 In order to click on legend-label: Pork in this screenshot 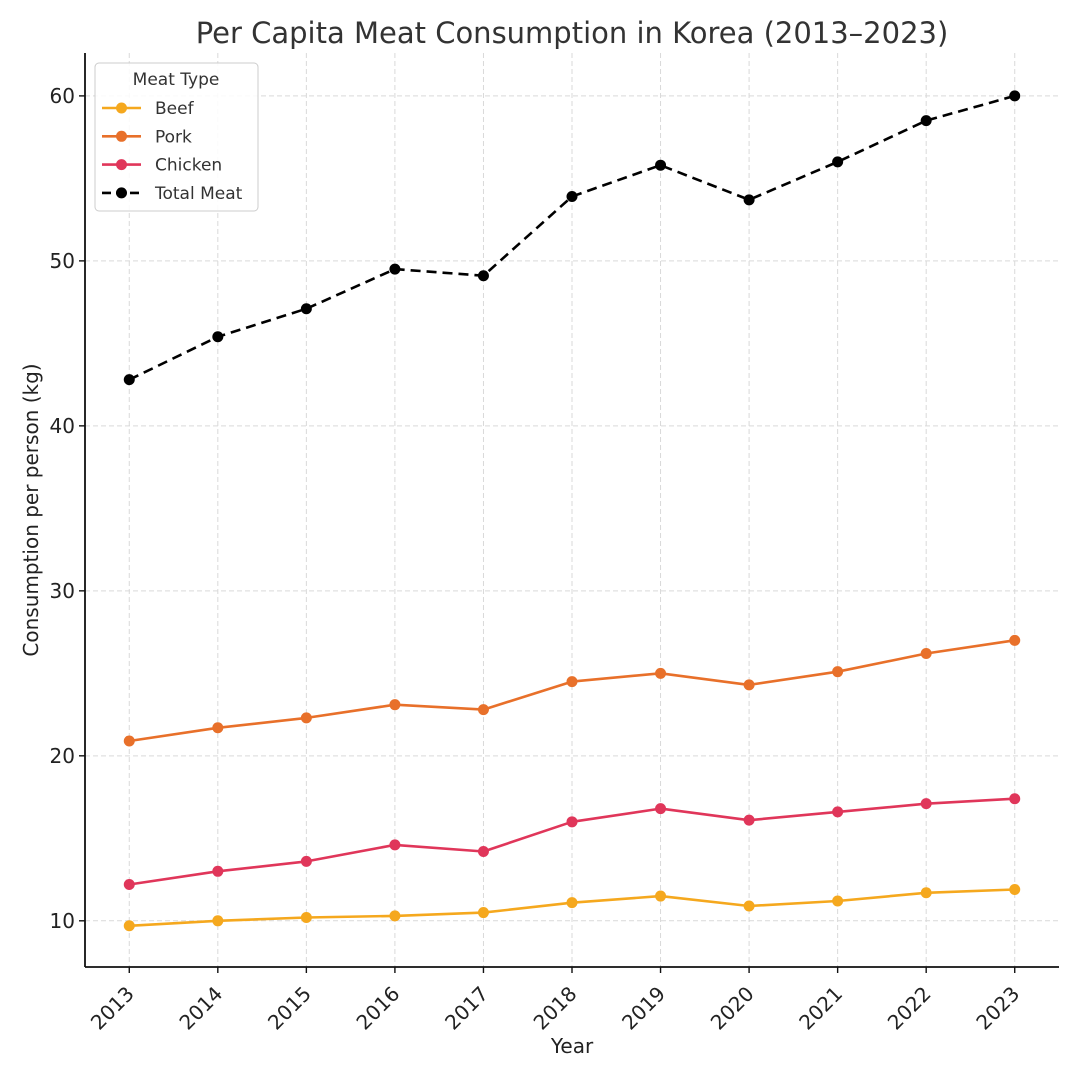, I will do `click(173, 137)`.